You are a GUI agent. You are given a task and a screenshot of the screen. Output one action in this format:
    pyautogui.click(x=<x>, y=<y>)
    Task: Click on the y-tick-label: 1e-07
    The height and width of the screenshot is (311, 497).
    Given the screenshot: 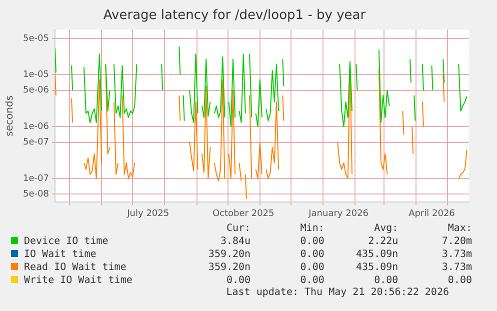 What is the action you would take?
    pyautogui.click(x=35, y=179)
    